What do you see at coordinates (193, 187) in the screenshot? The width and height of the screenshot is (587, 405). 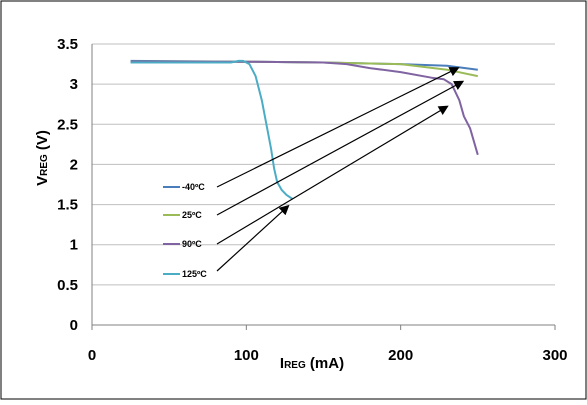 I see `legend-label: -40ºC` at bounding box center [193, 187].